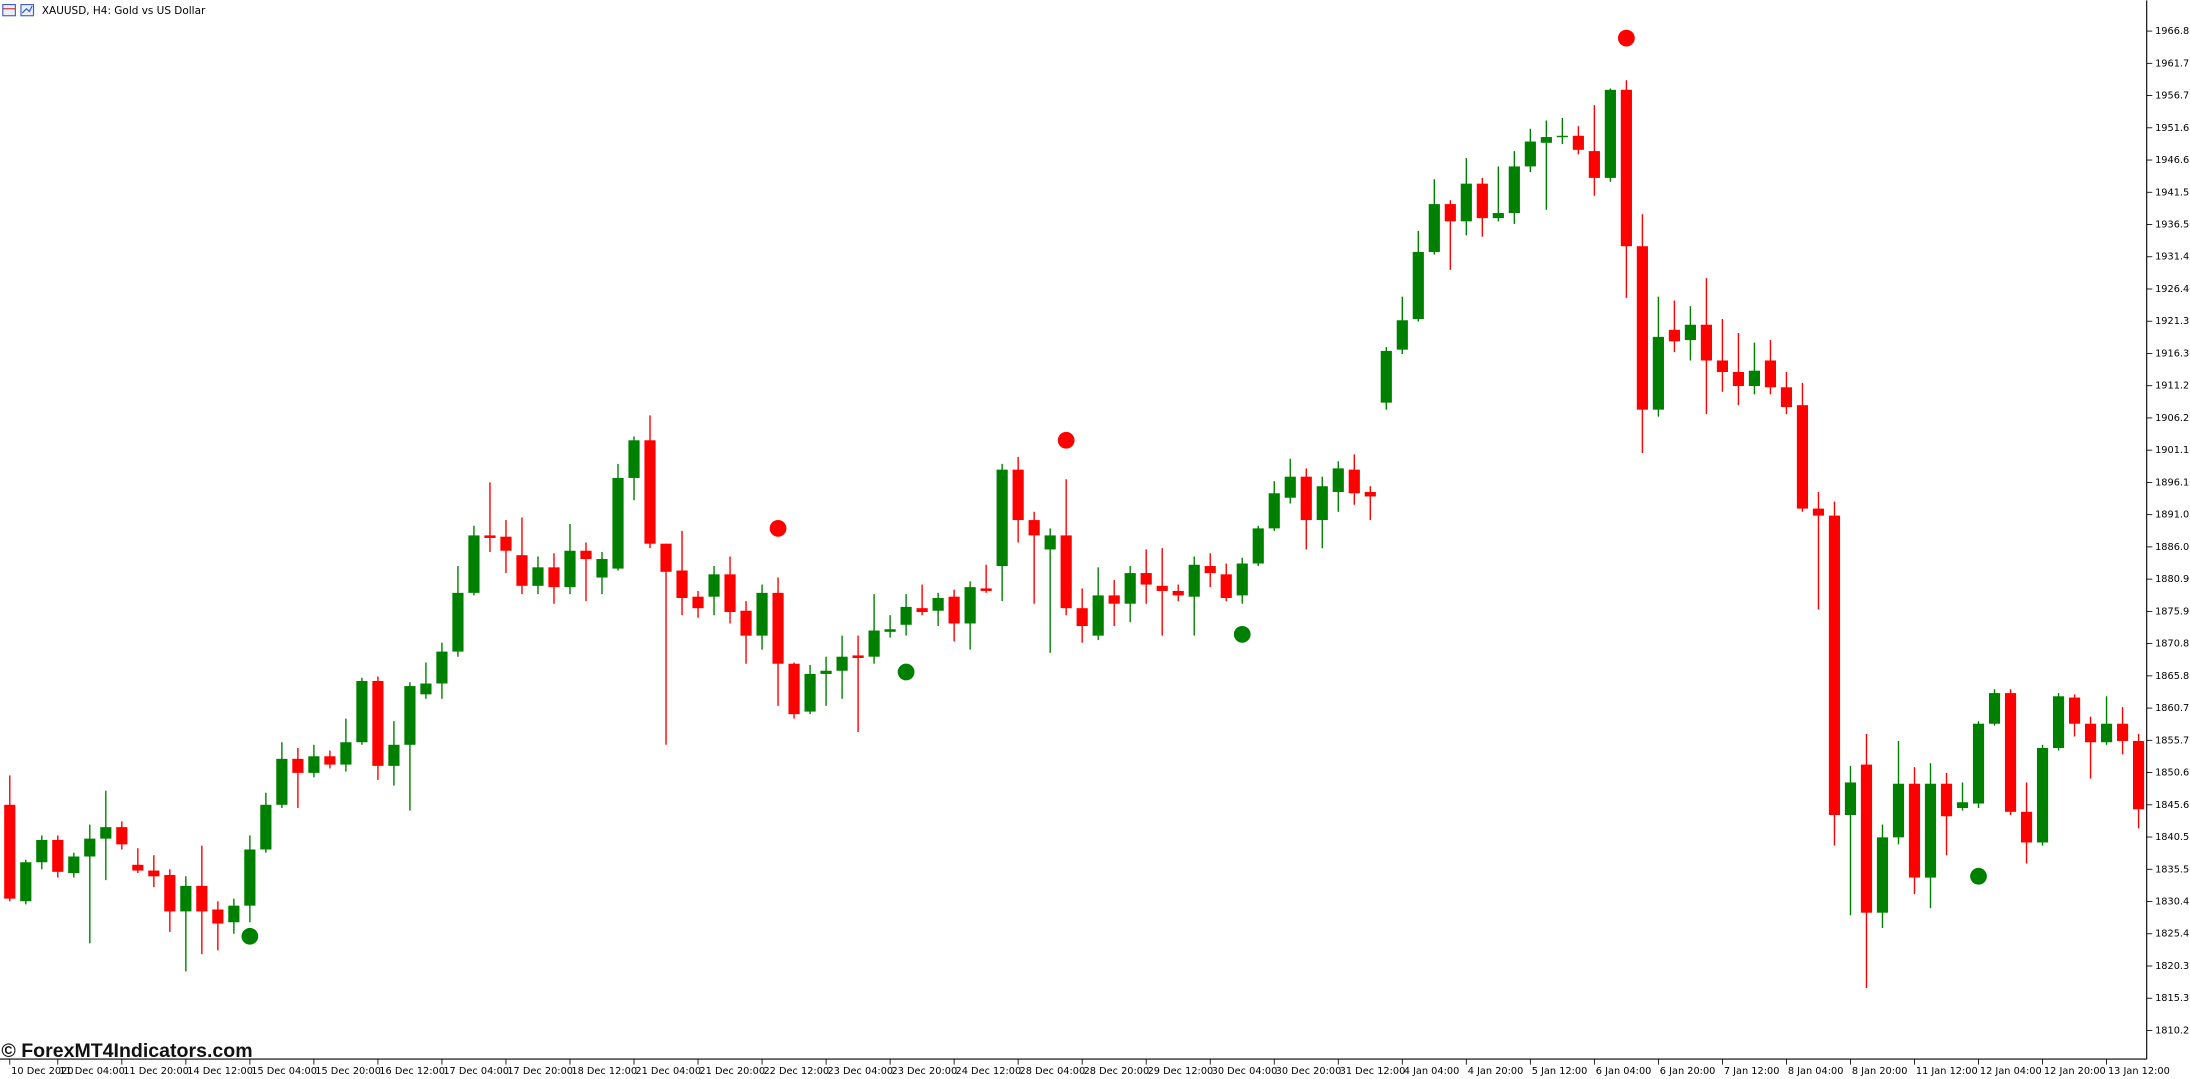  I want to click on x-tick-label: 12 Jan 20:00, so click(2075, 1071).